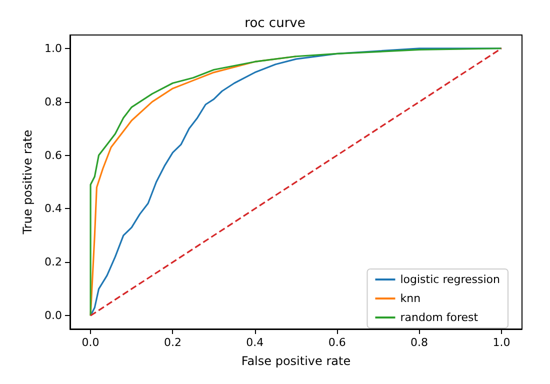 Image resolution: width=550 pixels, height=384 pixels. Describe the element at coordinates (53, 315) in the screenshot. I see `y-tick-label: 0.0` at that location.